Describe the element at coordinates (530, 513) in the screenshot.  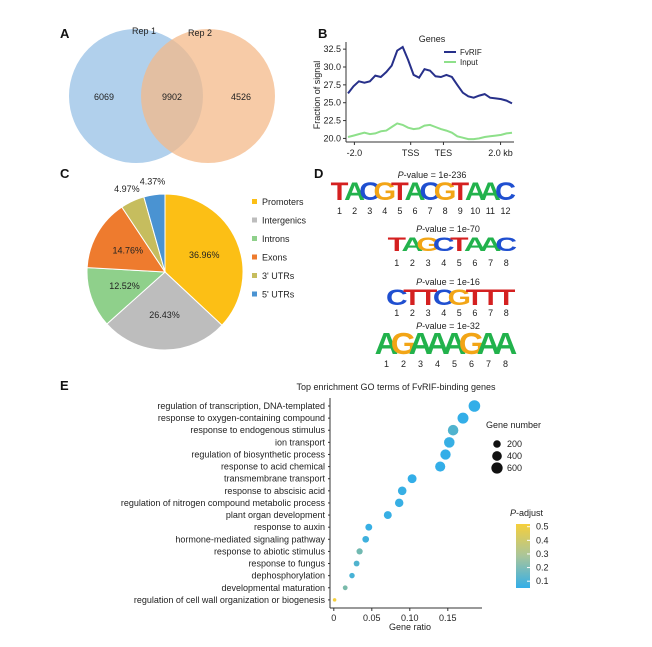
I see `color-legend-title-rest: -adjust` at that location.